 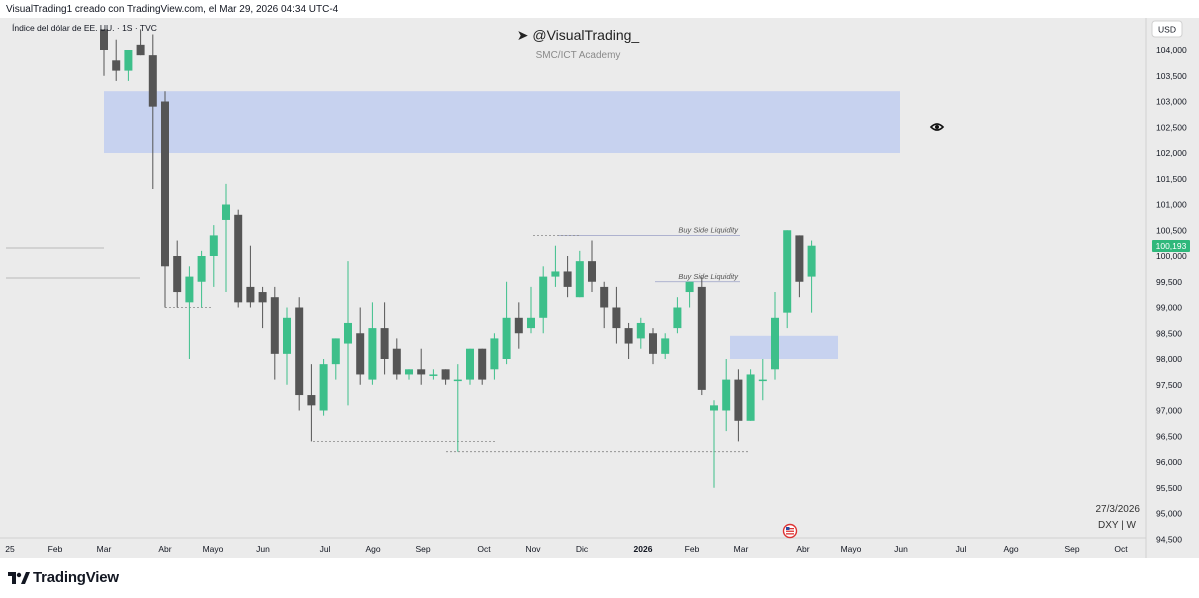 What do you see at coordinates (1169, 514) in the screenshot?
I see `price-tick-label: 95,000` at bounding box center [1169, 514].